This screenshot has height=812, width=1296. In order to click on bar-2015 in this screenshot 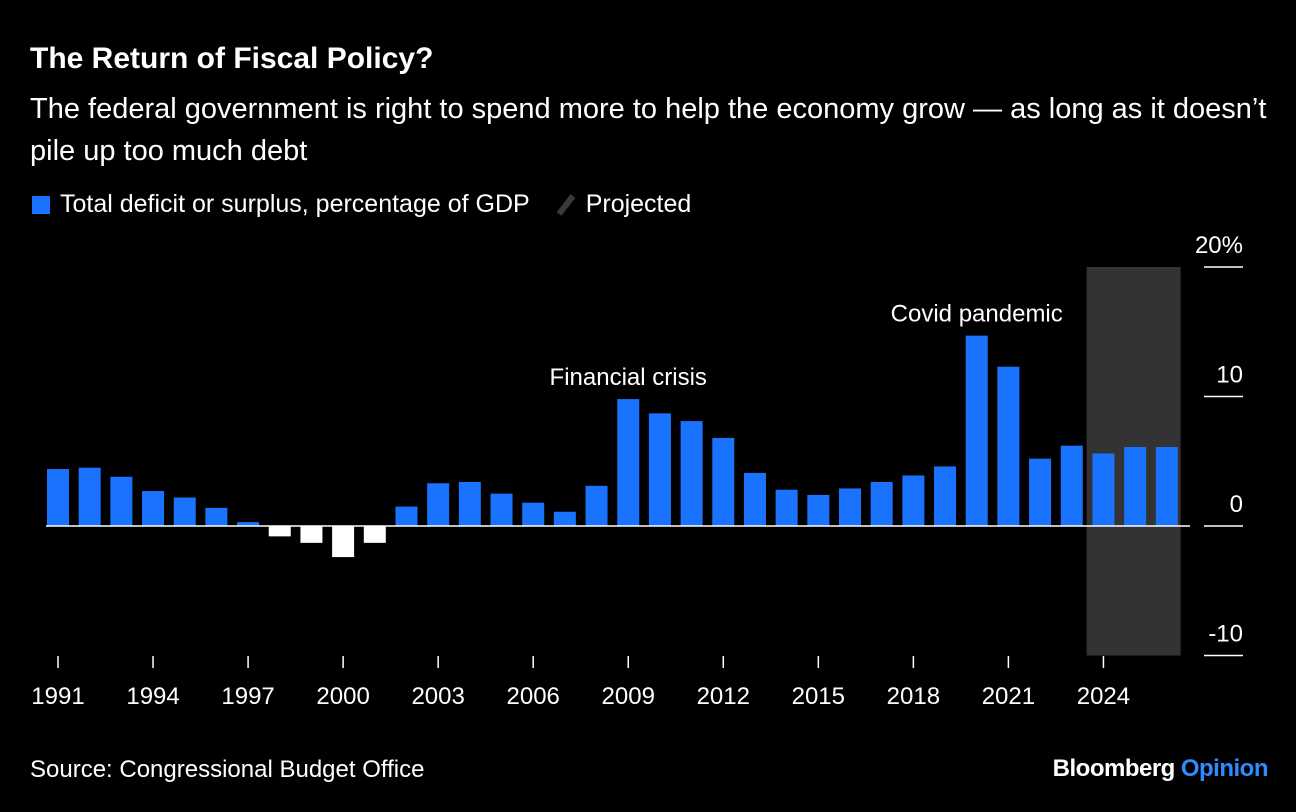, I will do `click(818, 510)`.